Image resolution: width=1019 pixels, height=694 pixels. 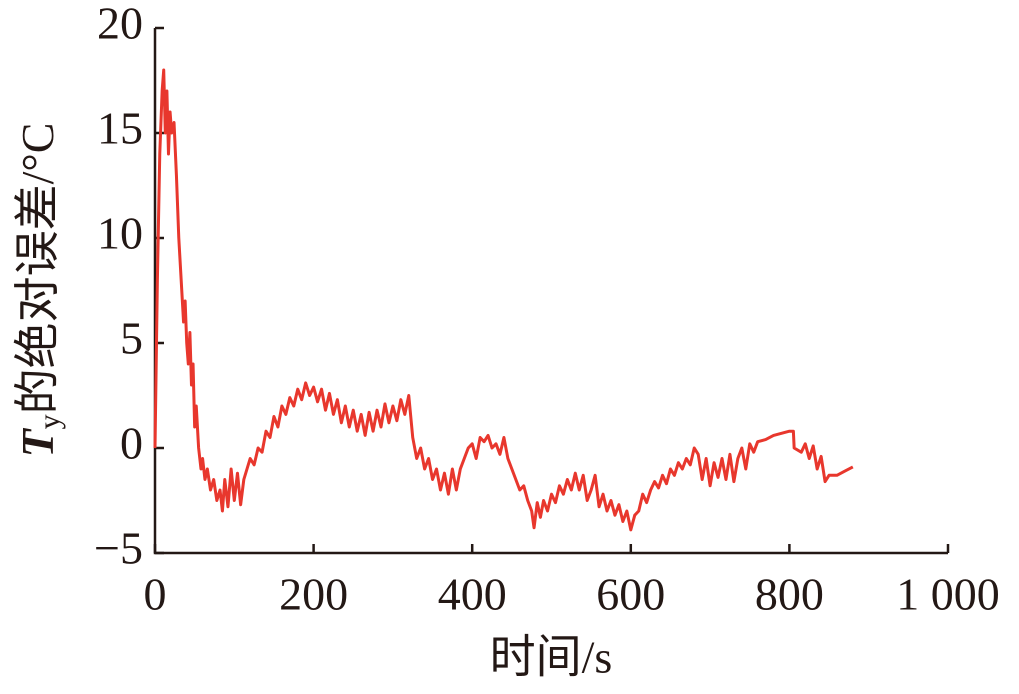 I want to click on y-label-symbol: T, so click(x=37, y=442).